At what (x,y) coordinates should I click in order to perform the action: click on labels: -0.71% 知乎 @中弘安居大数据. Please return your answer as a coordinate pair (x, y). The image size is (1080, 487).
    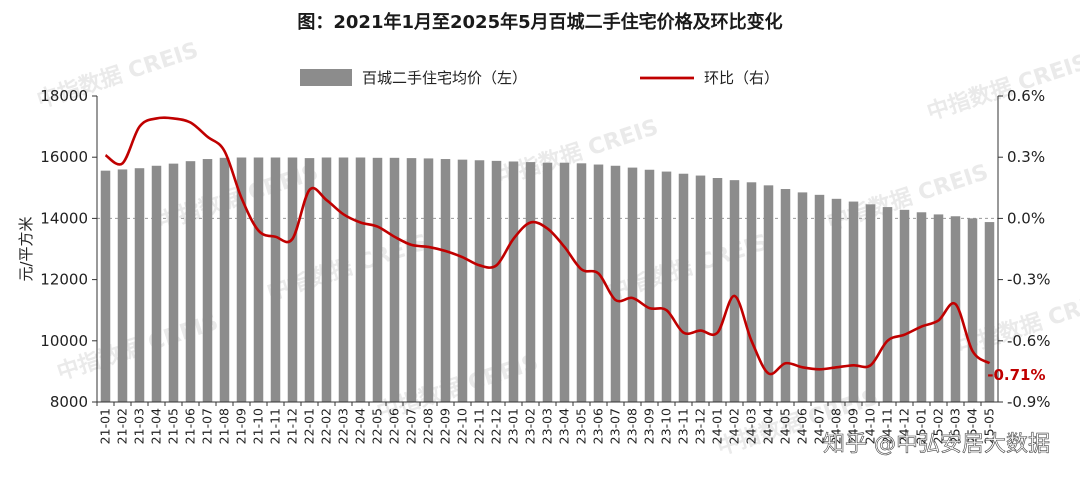
    Looking at the image, I should click on (937, 411).